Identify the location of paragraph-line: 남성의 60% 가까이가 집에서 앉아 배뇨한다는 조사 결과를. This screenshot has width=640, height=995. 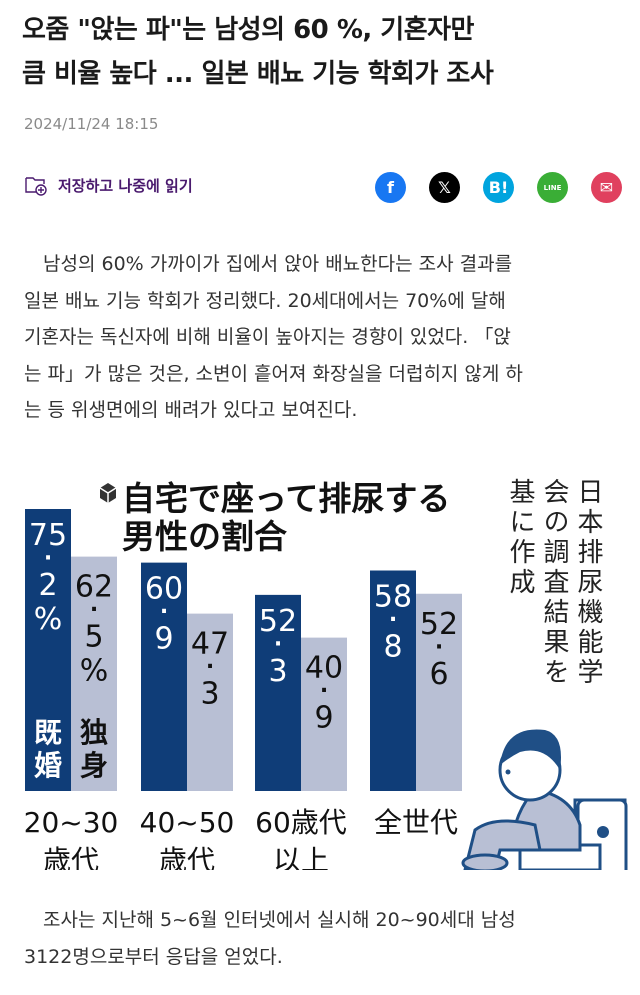
(268, 264).